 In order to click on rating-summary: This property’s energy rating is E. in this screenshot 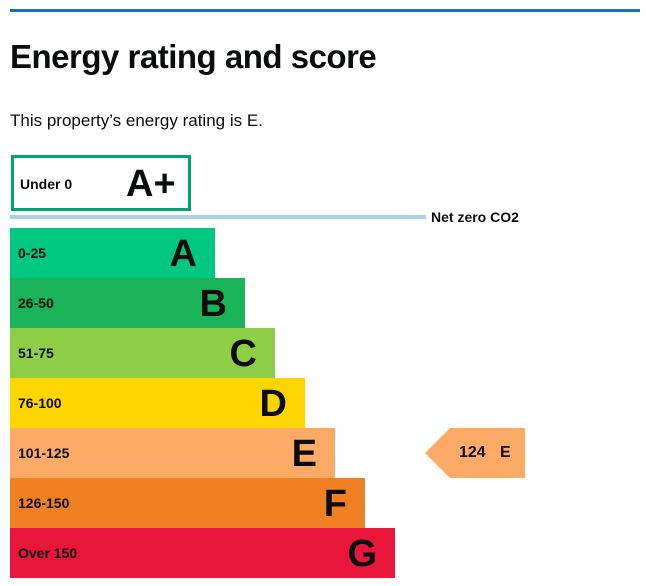, I will do `click(136, 120)`.